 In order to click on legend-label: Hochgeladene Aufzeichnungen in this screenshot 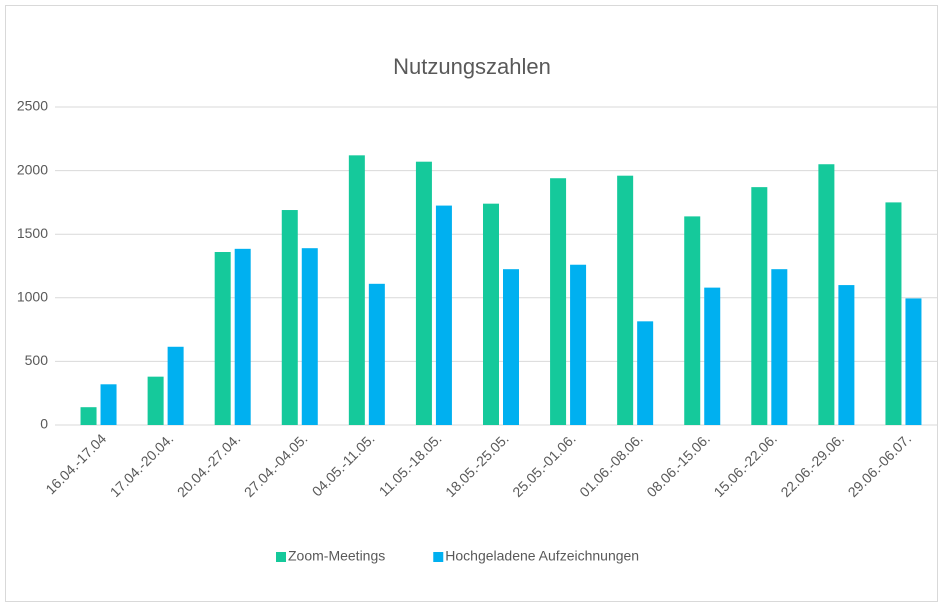, I will do `click(542, 556)`.